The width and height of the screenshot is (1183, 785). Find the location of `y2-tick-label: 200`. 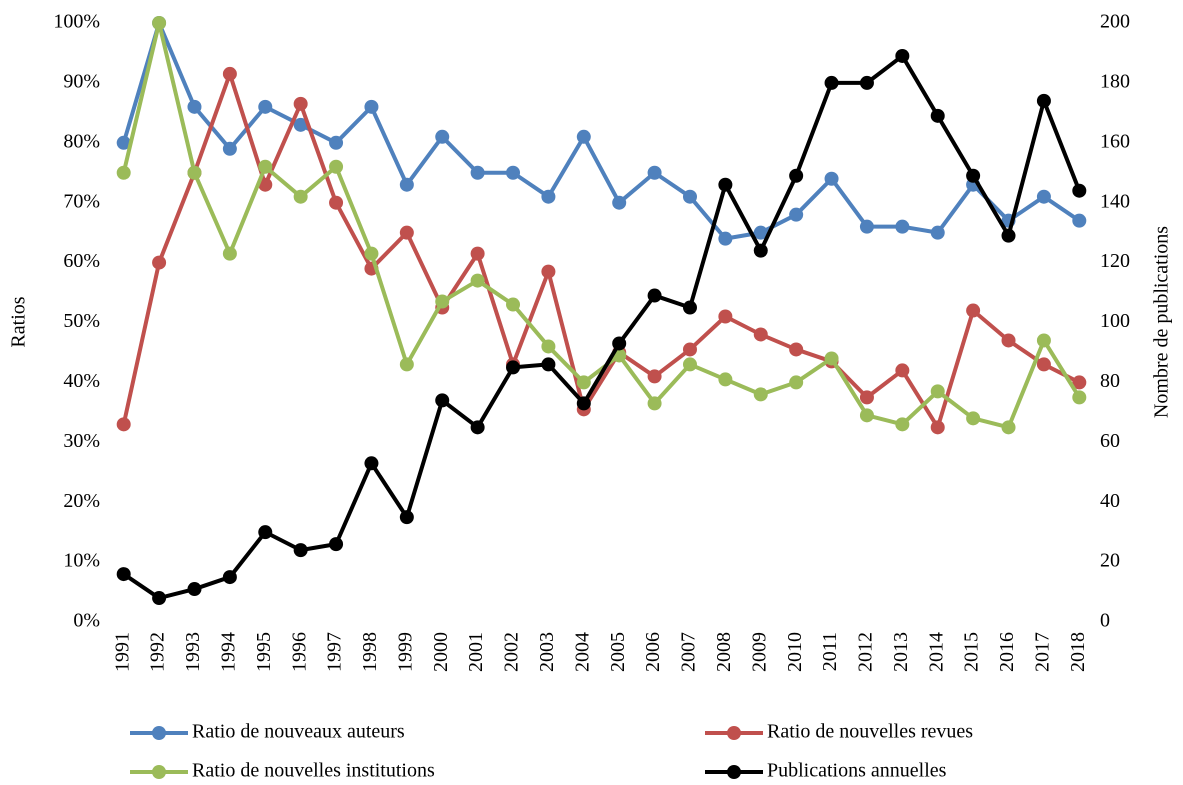

y2-tick-label: 200 is located at coordinates (1115, 22).